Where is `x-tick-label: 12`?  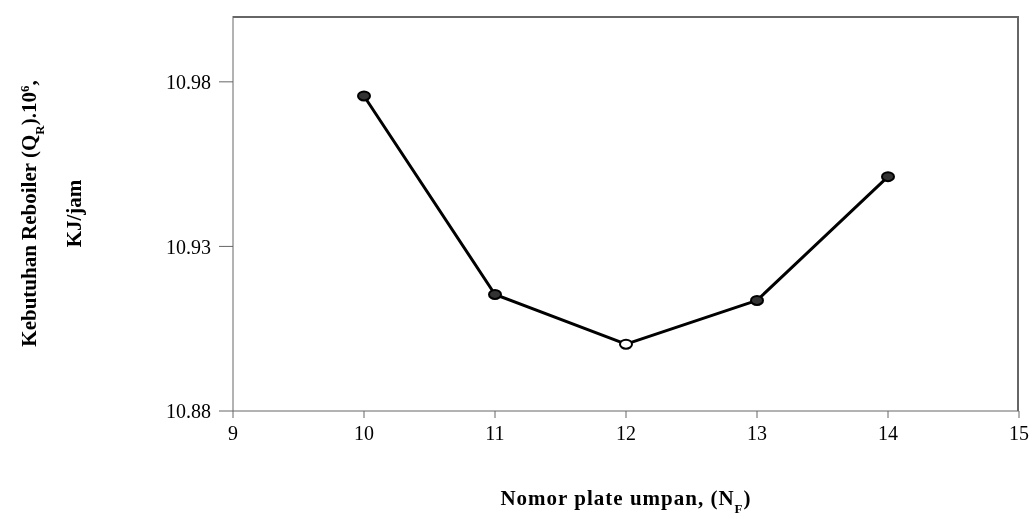 x-tick-label: 12 is located at coordinates (626, 433).